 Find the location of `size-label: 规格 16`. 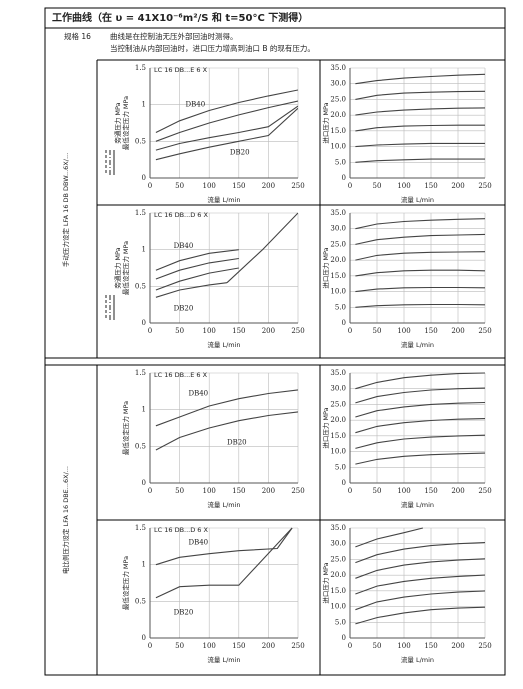

size-label: 规格 16 is located at coordinates (77, 36).